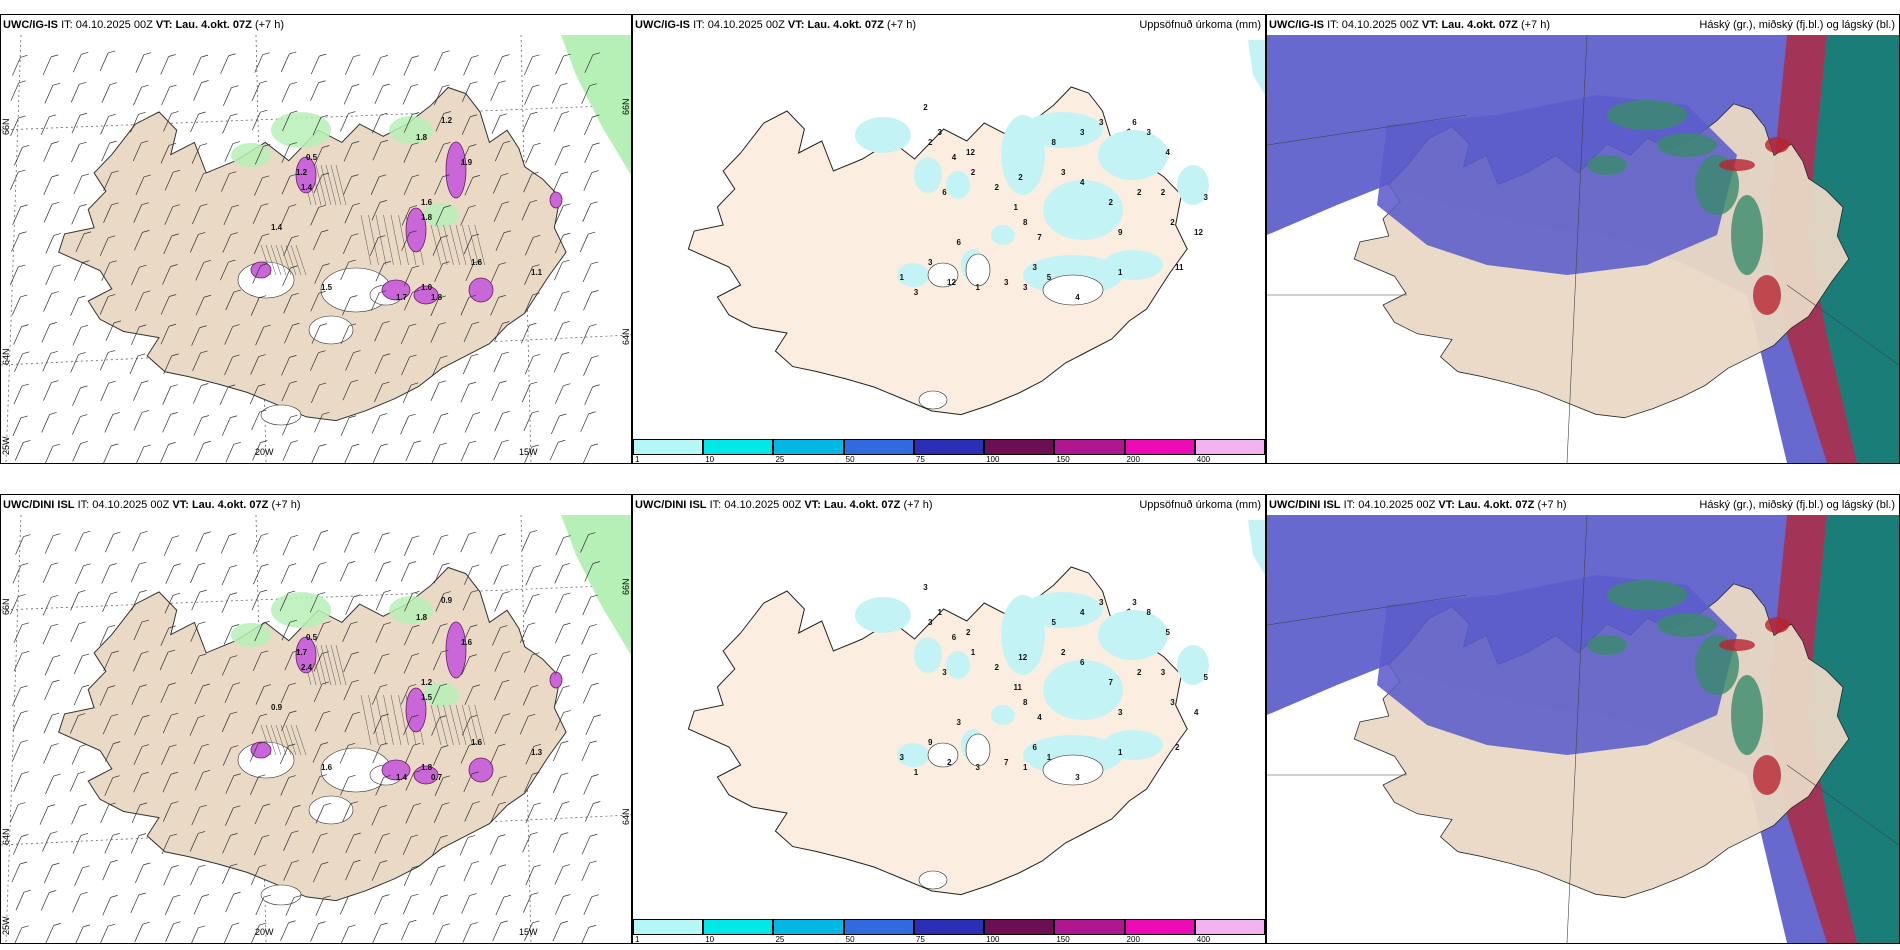 The height and width of the screenshot is (950, 1900). I want to click on longitude-line, so click(13, 729).